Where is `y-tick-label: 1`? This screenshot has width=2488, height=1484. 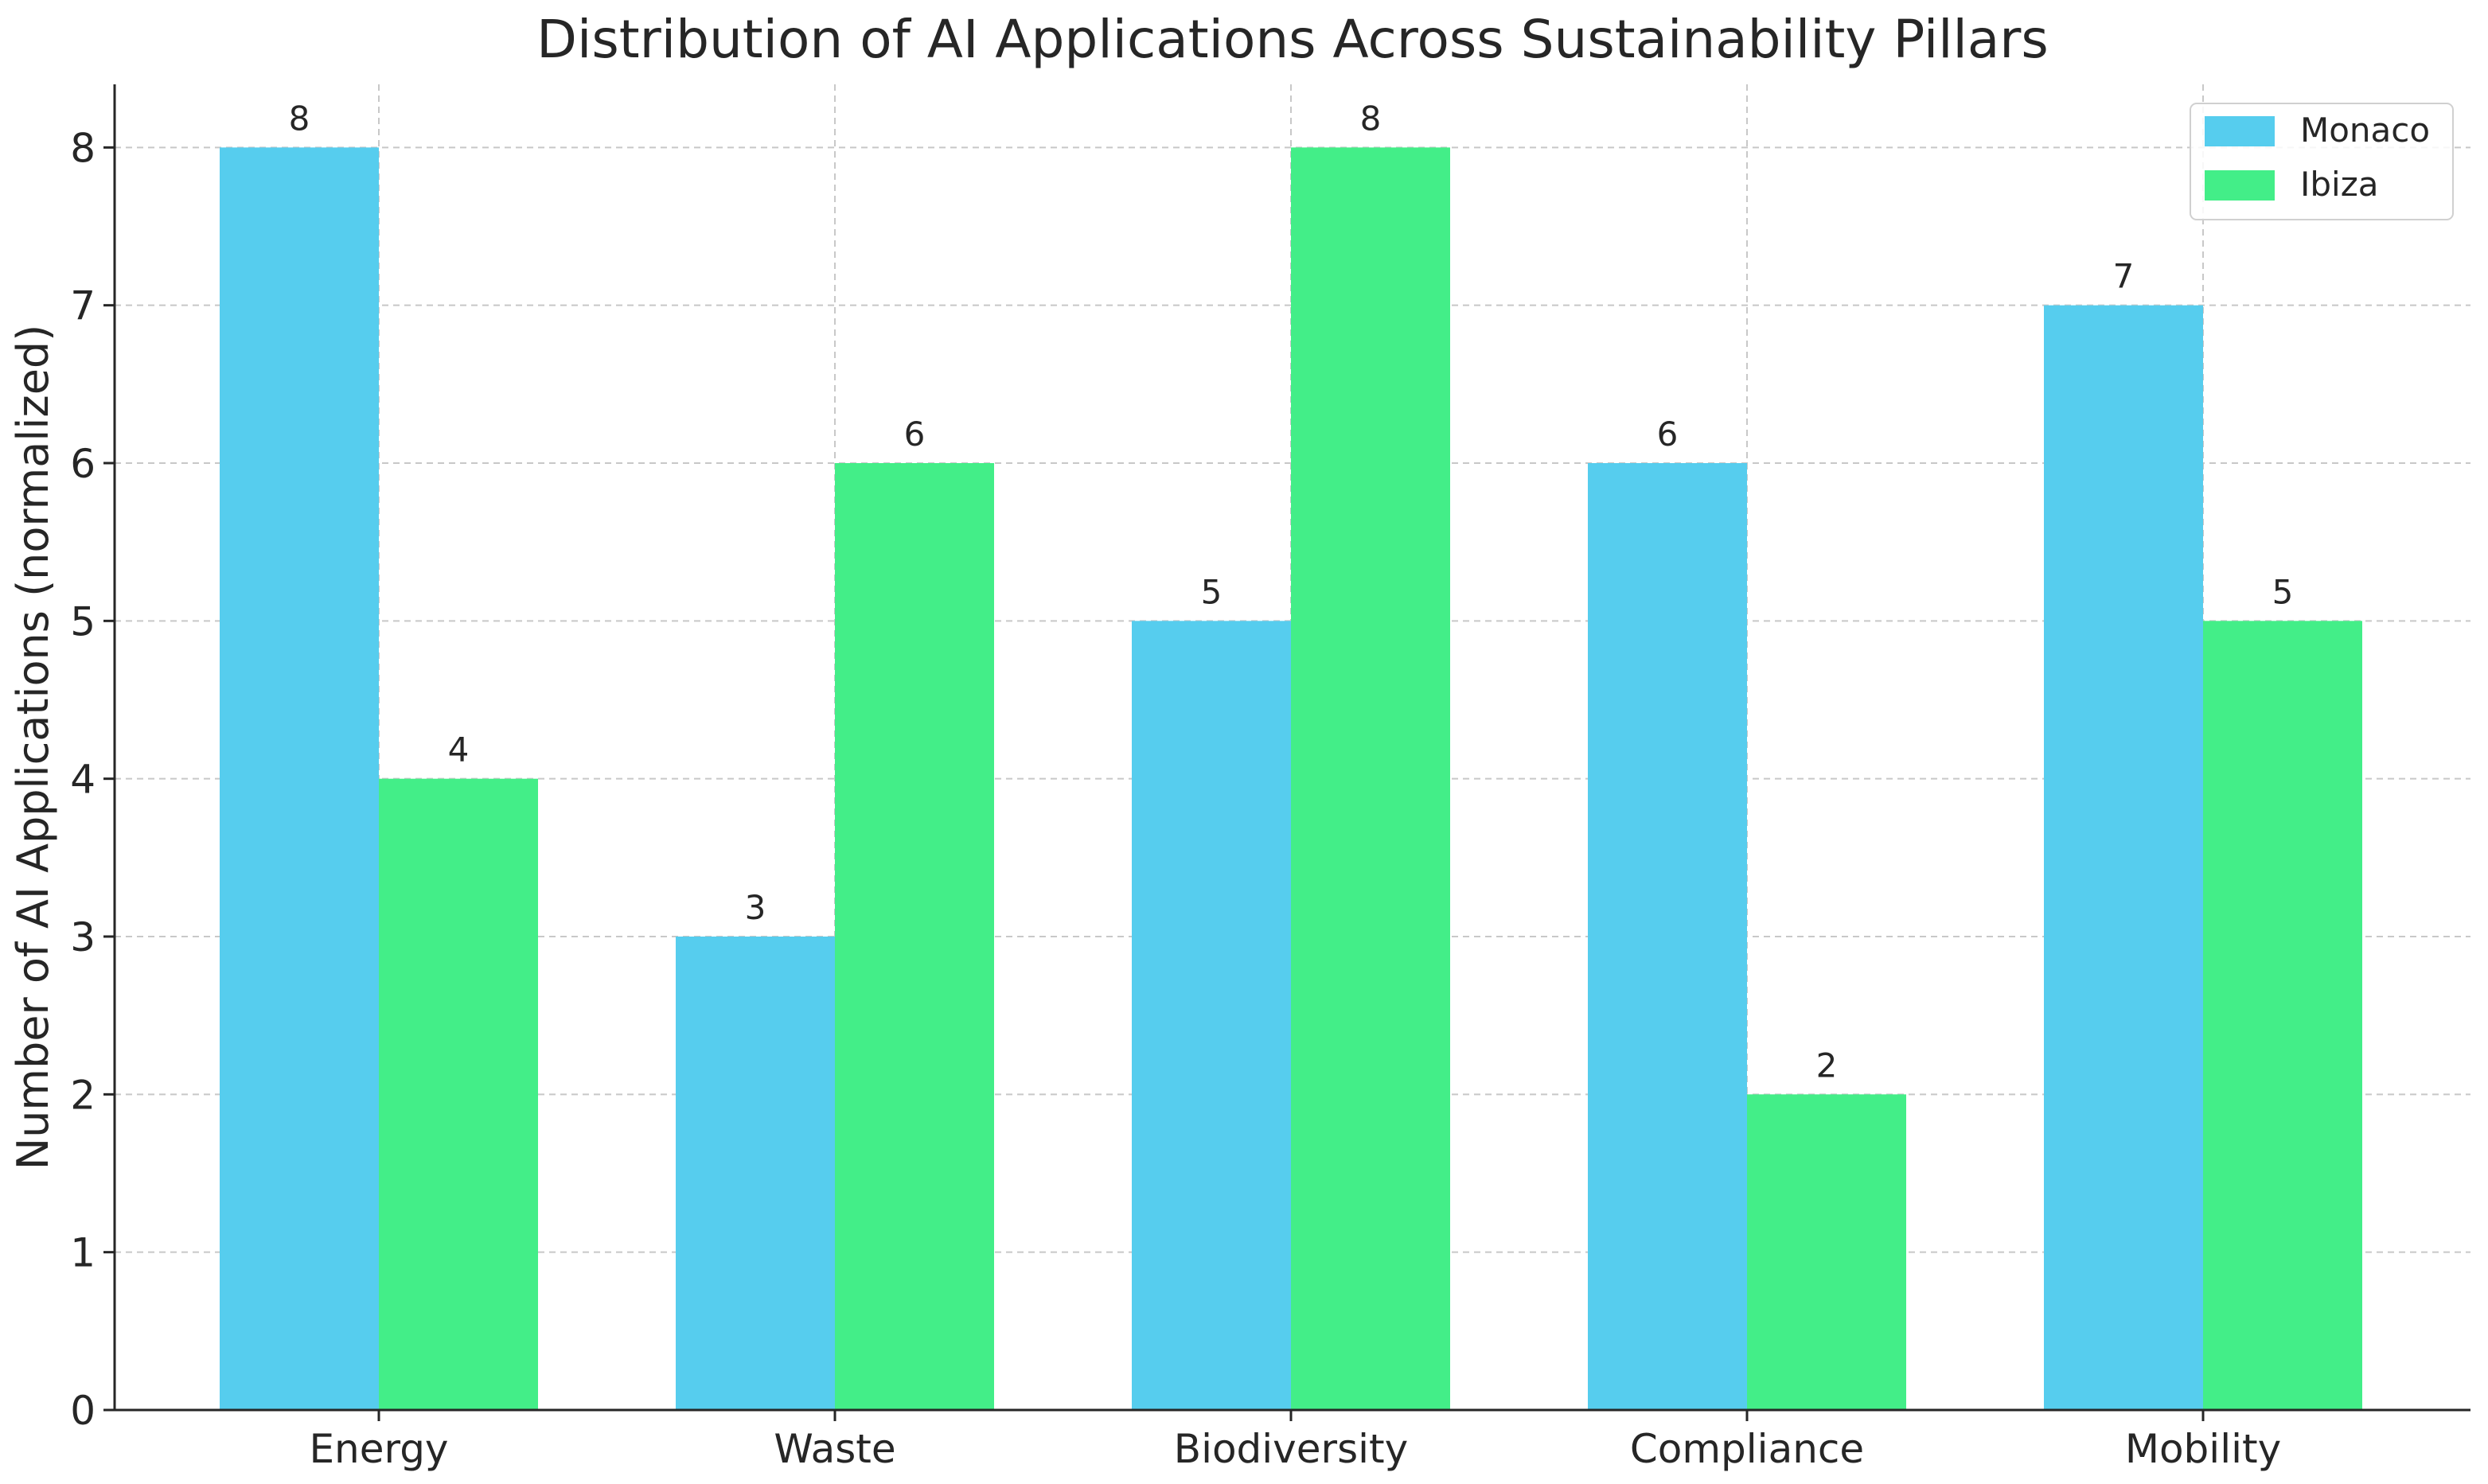
y-tick-label: 1 is located at coordinates (83, 1253).